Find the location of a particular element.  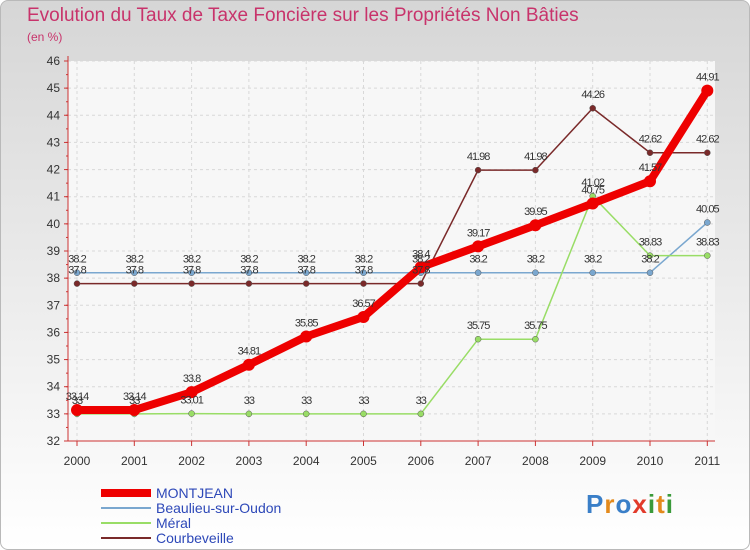

x-tick-label: 2011 is located at coordinates (707, 461).